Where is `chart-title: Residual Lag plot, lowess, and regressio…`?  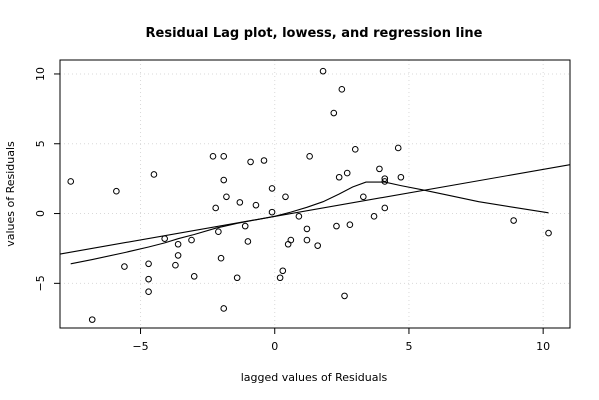
chart-title: Residual Lag plot, lowess, and regressio… is located at coordinates (314, 33).